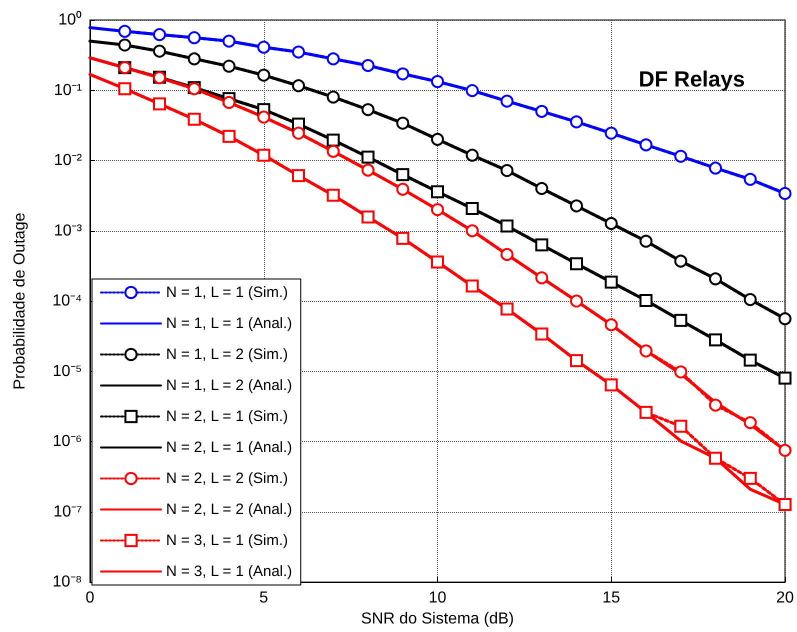 This screenshot has width=797, height=632. Describe the element at coordinates (68, 161) in the screenshot. I see `y-tick-label: 10⁻²` at that location.